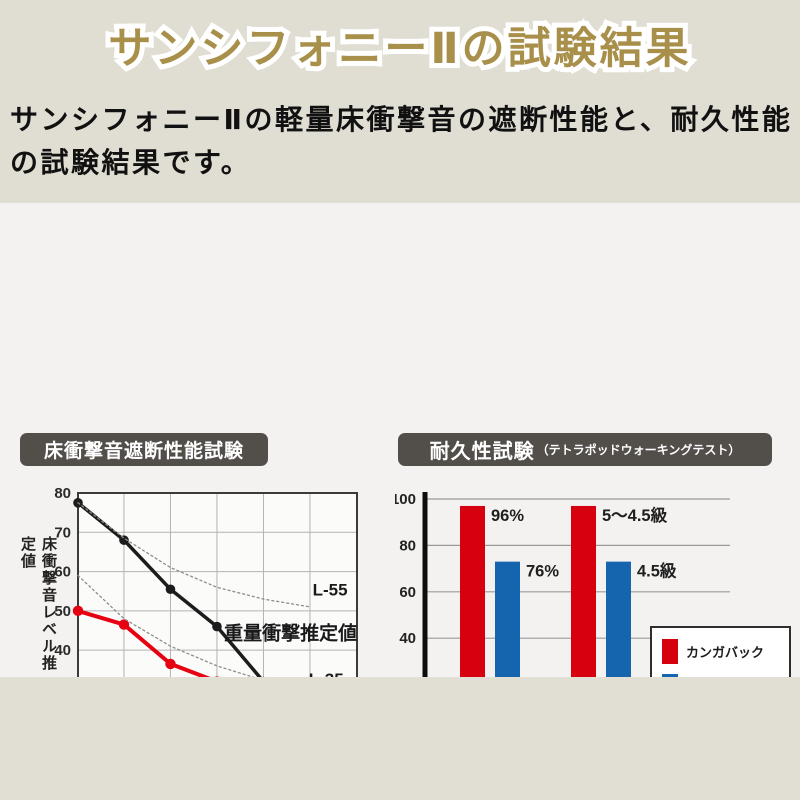 The width and height of the screenshot is (800, 800). I want to click on subtitle-line-1: サンシフォニーⅡの軽量床衝撃音の遮断性能と、耐久性能, so click(401, 119).